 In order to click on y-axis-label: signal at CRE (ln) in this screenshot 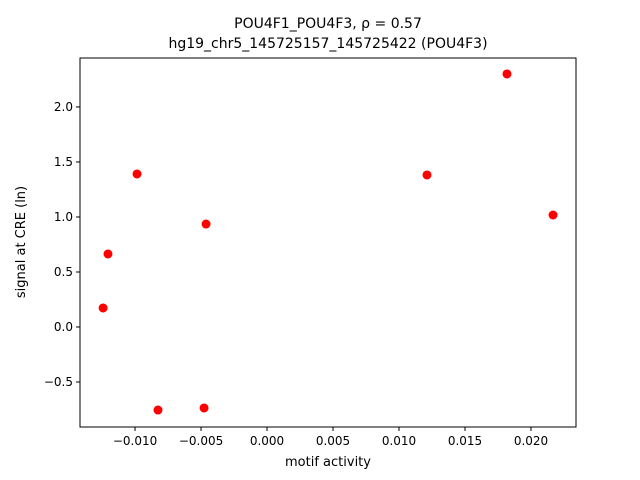, I will do `click(21, 242)`.